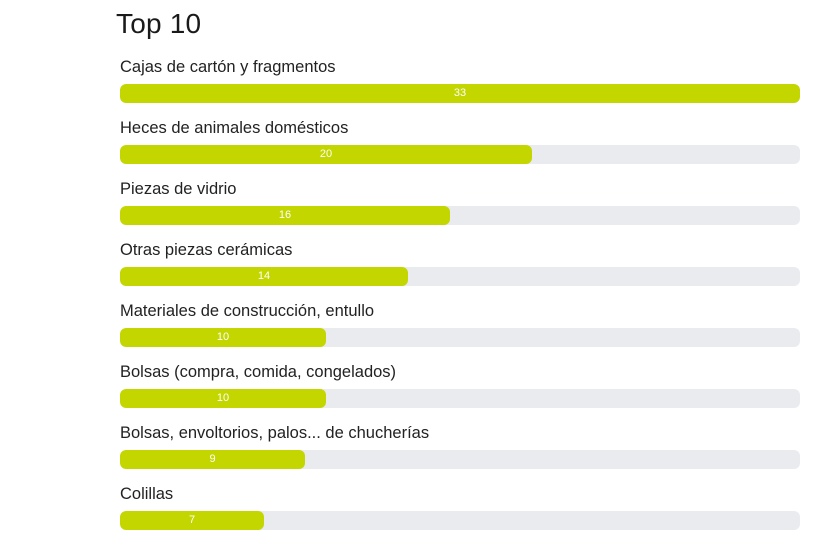 The height and width of the screenshot is (541, 828). What do you see at coordinates (234, 128) in the screenshot?
I see `category-label: Heces de animales domésticos` at bounding box center [234, 128].